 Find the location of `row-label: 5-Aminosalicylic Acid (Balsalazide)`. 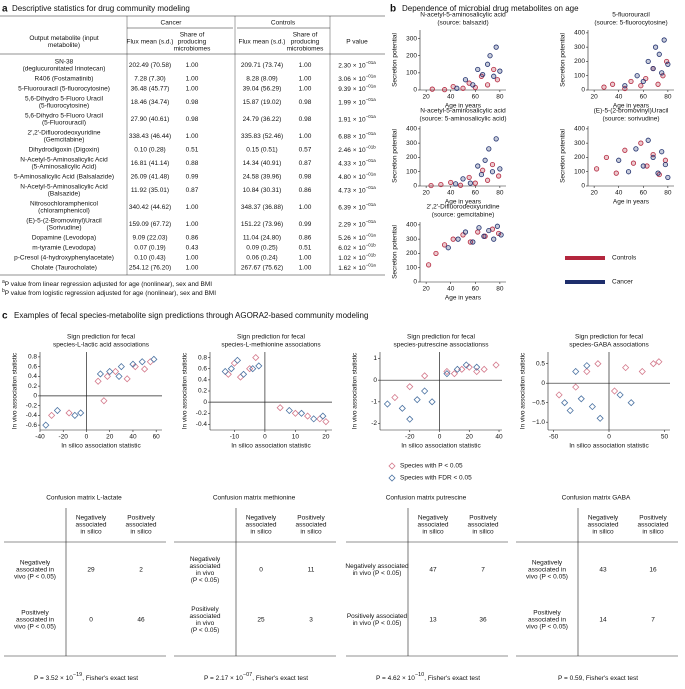

row-label: 5-Aminosalicylic Acid (Balsalazide) is located at coordinates (64, 177).